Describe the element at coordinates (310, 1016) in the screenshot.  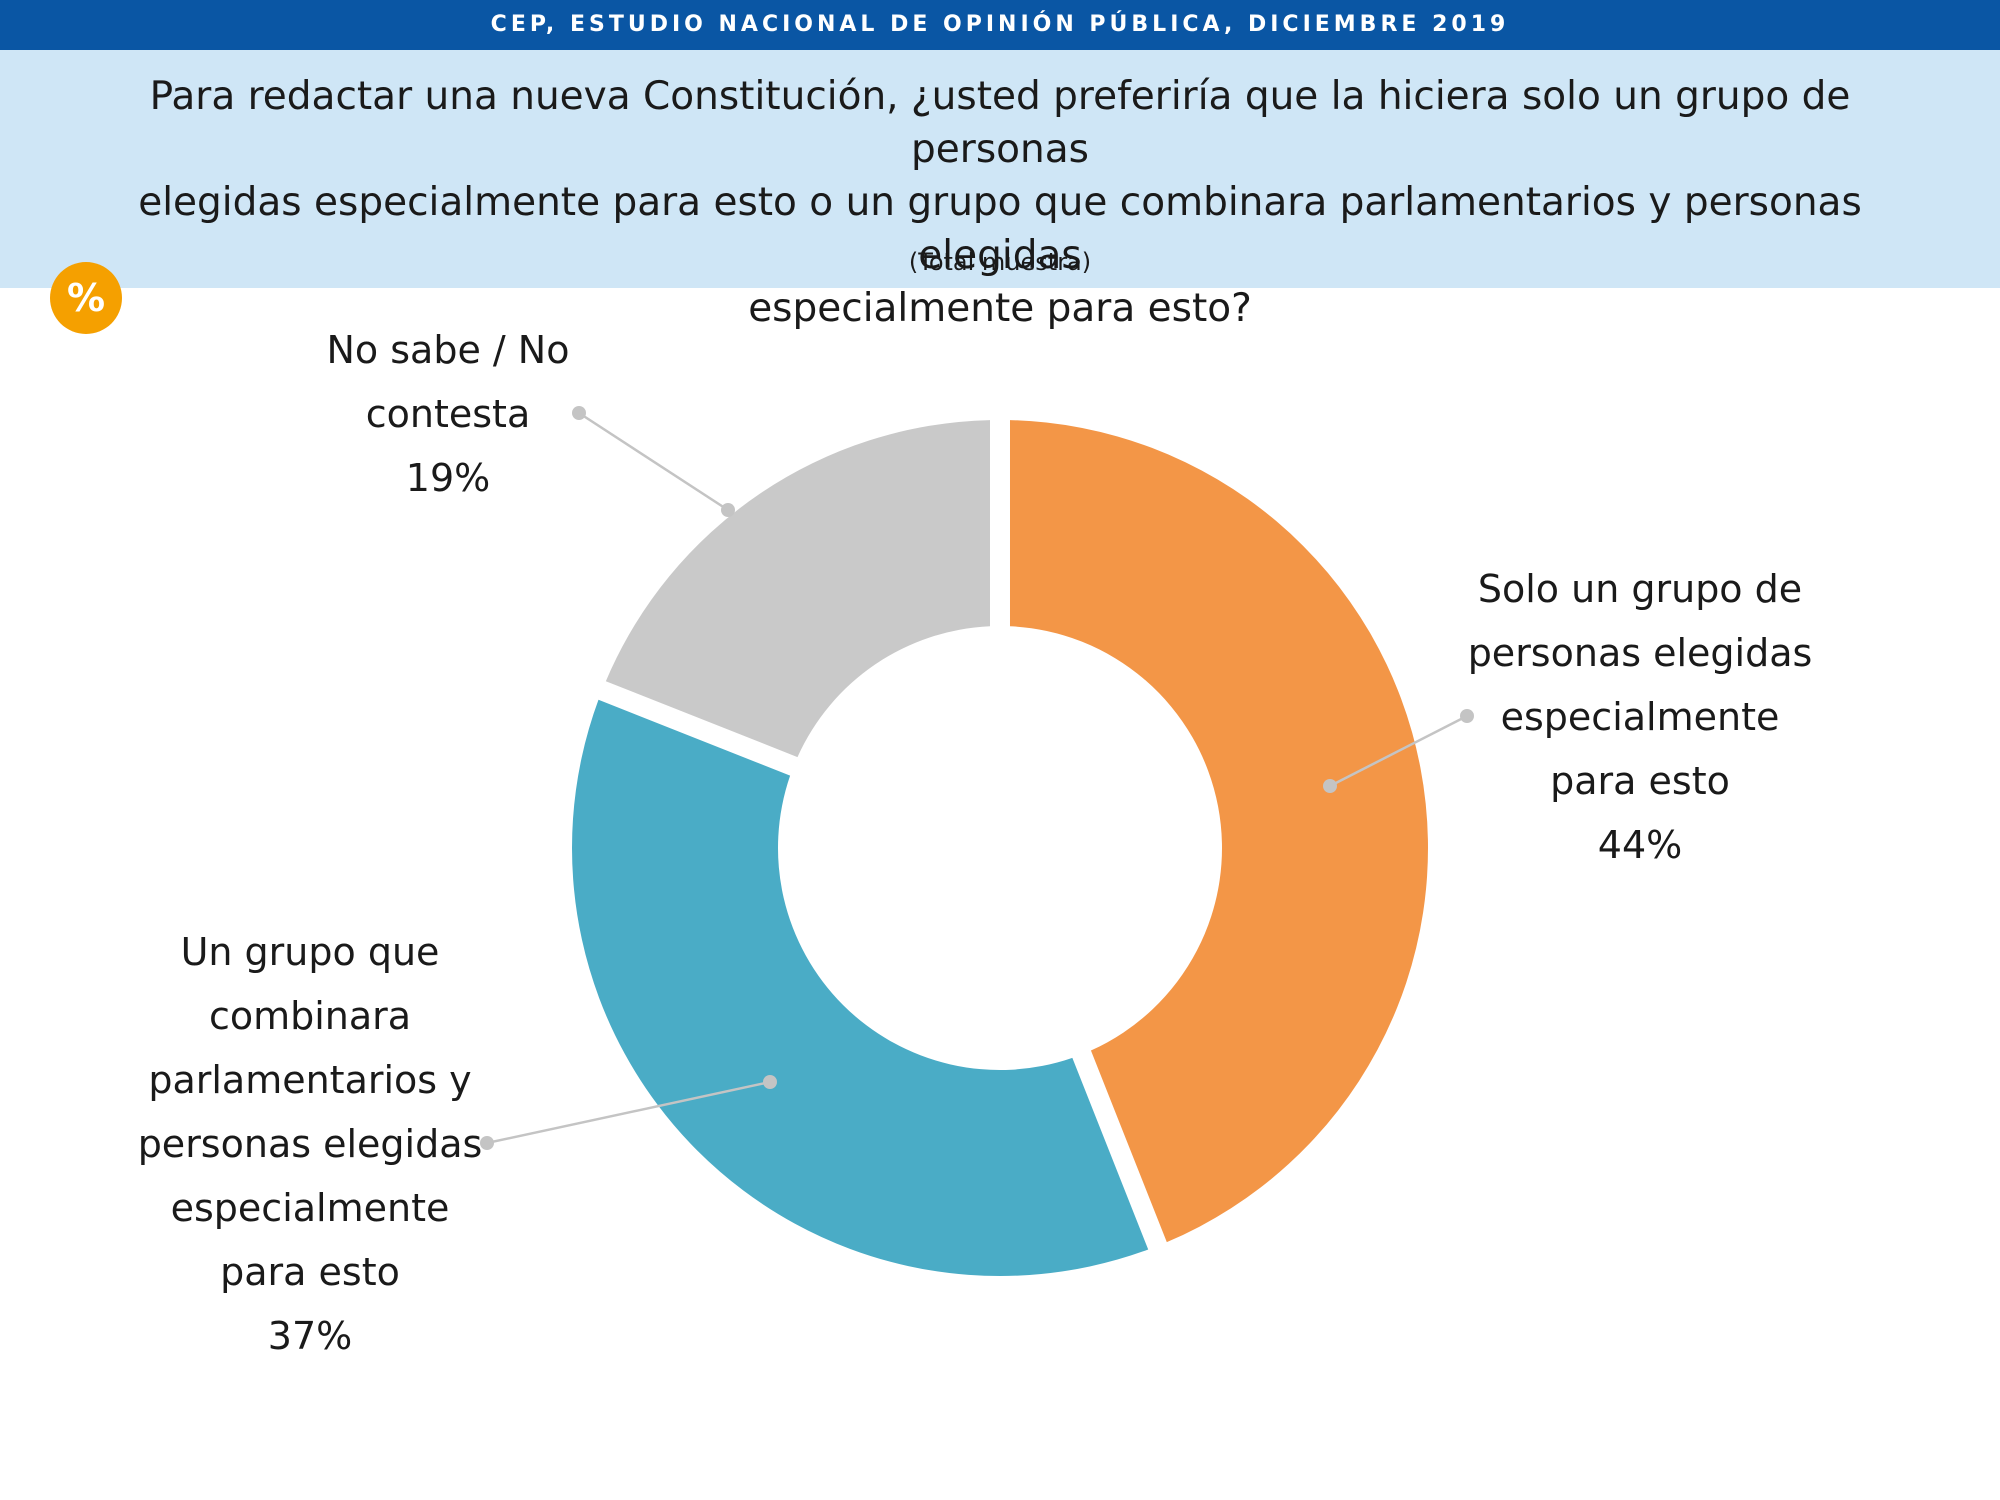
I see `slice-label-line: combinara` at that location.